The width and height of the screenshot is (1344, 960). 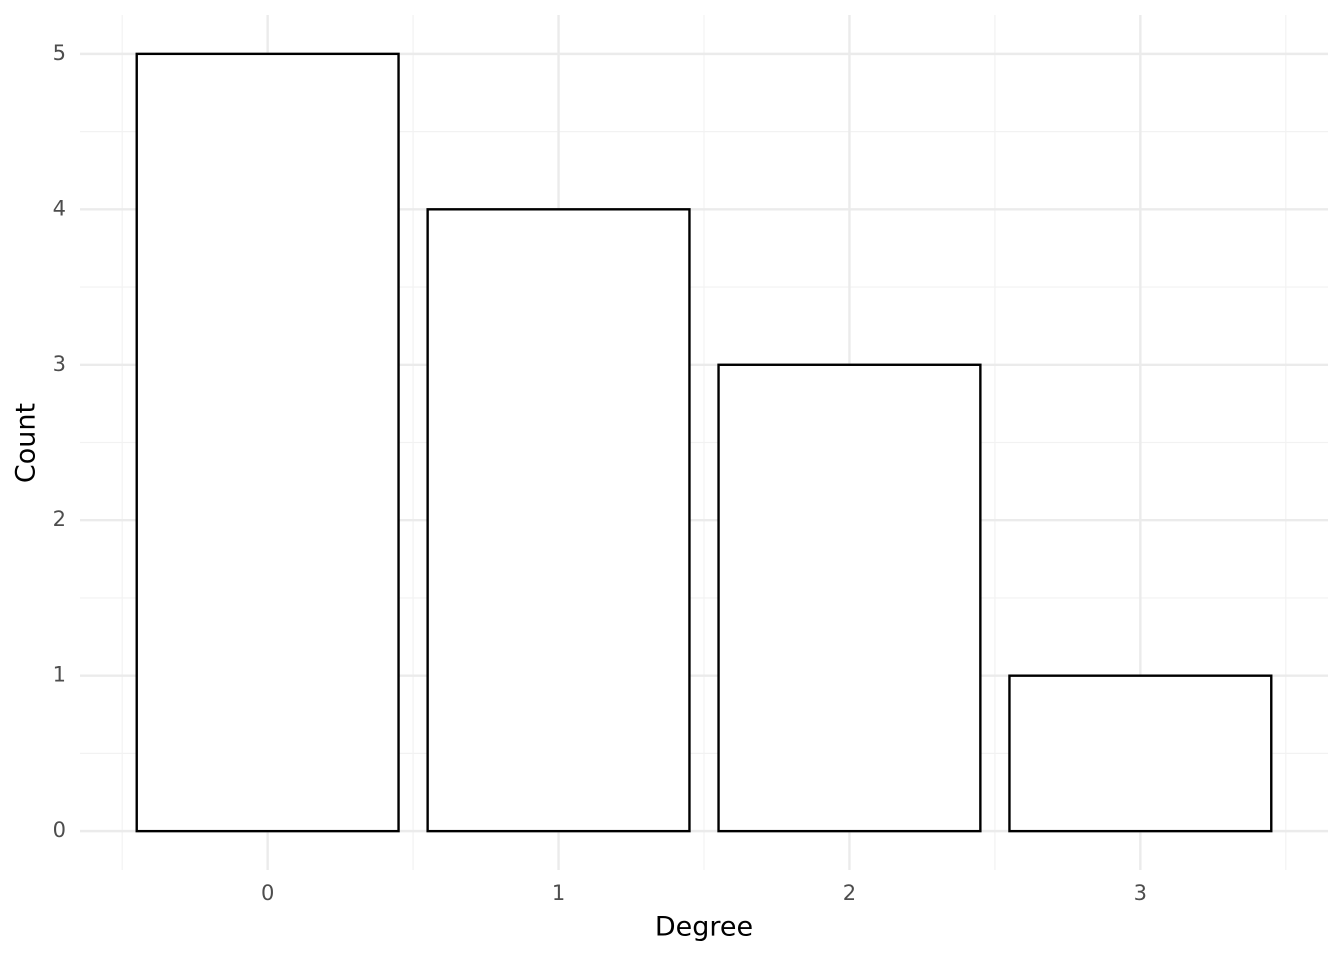 What do you see at coordinates (59, 675) in the screenshot?
I see `y-tick-label: 1` at bounding box center [59, 675].